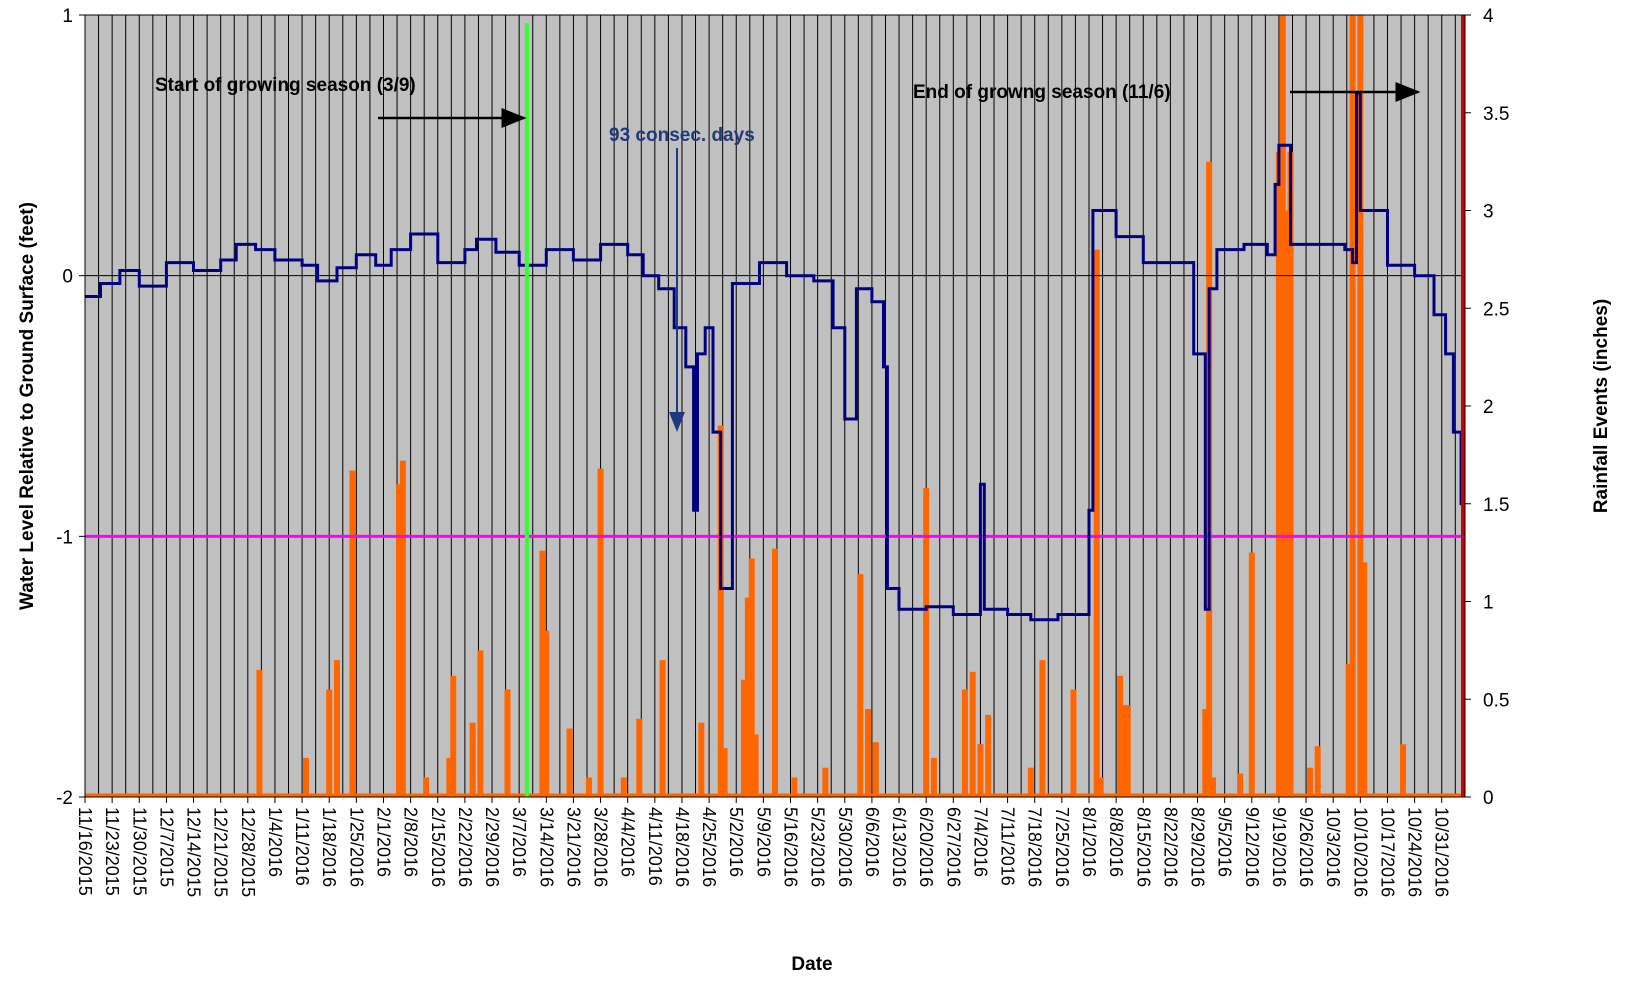 Image resolution: width=1635 pixels, height=983 pixels. I want to click on x-tick-label: 9/12/2016, so click(1252, 847).